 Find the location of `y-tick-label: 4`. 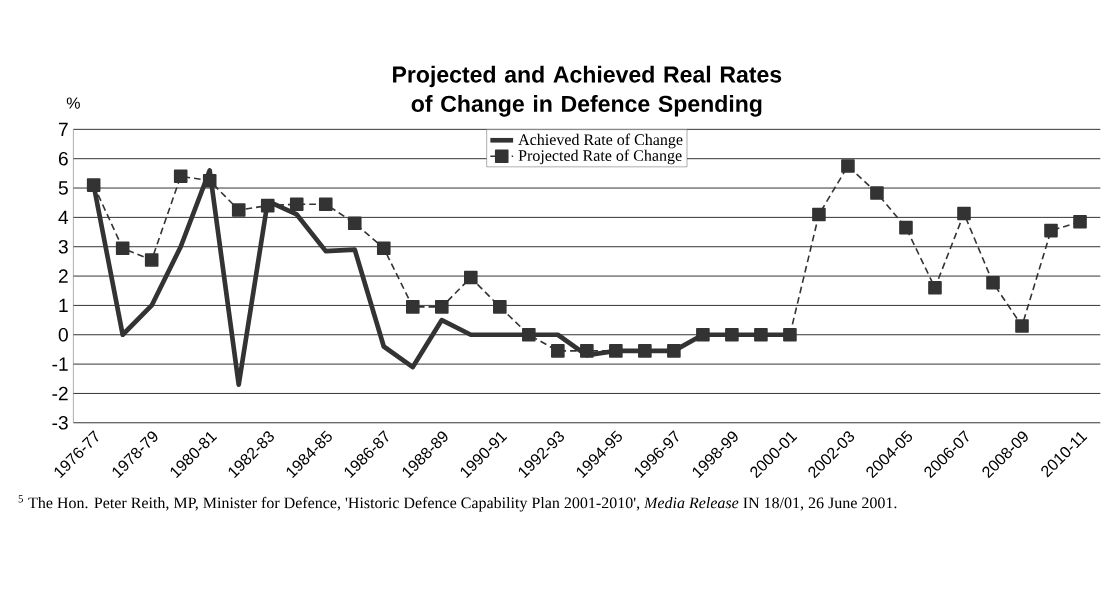

y-tick-label: 4 is located at coordinates (63, 218).